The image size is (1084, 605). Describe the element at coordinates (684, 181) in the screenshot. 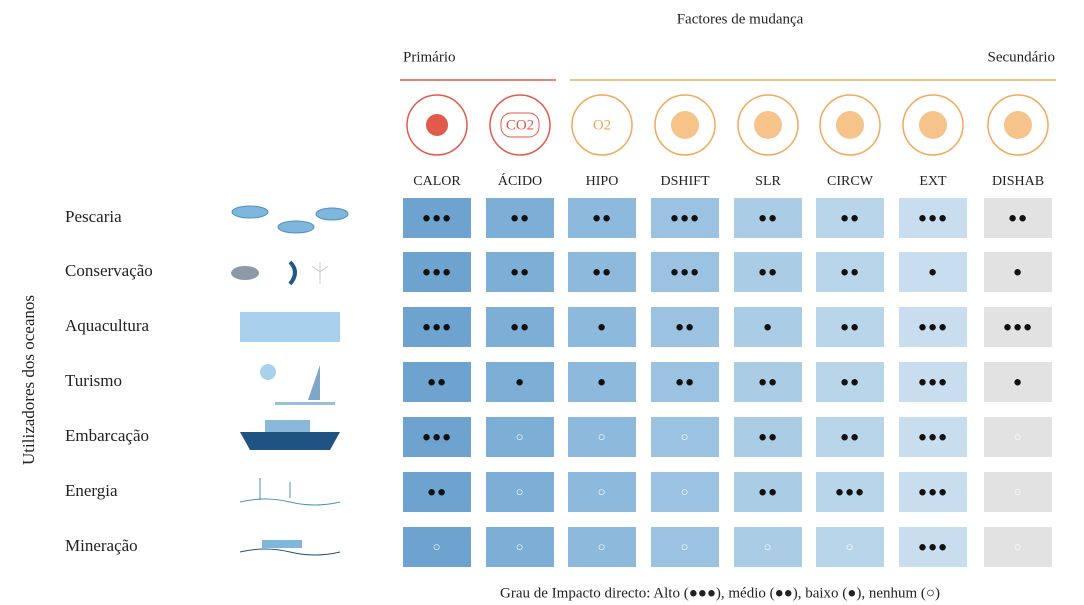

I see `column-label: DSHIFT` at that location.